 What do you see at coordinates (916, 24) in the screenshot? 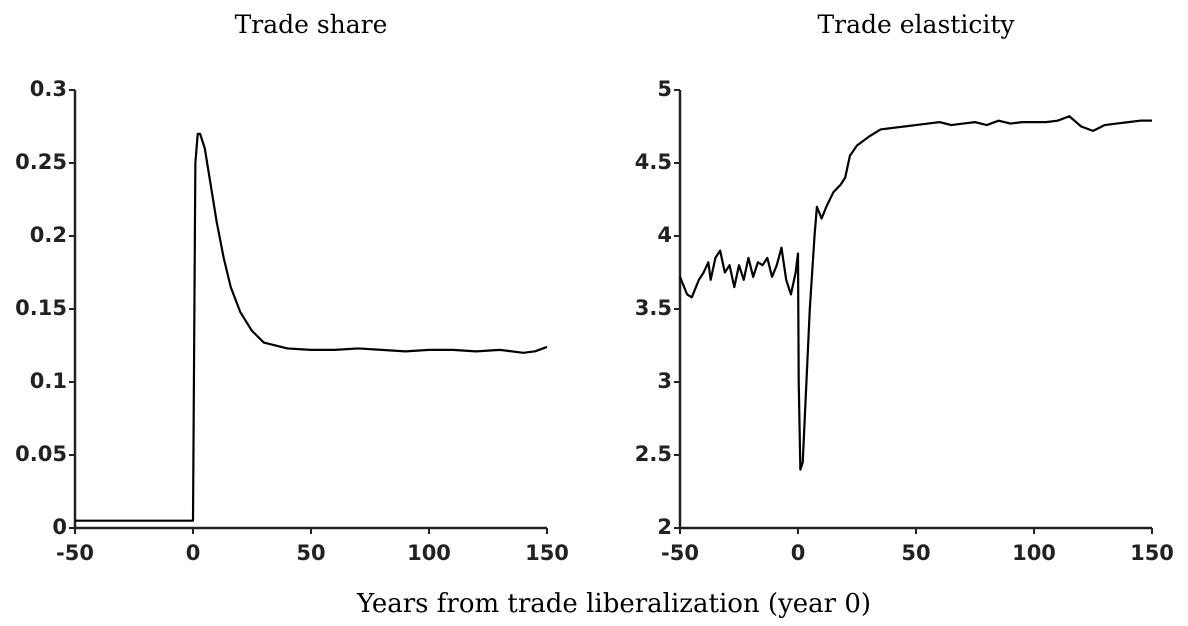
I see `chart-title: Trade elasticity` at bounding box center [916, 24].